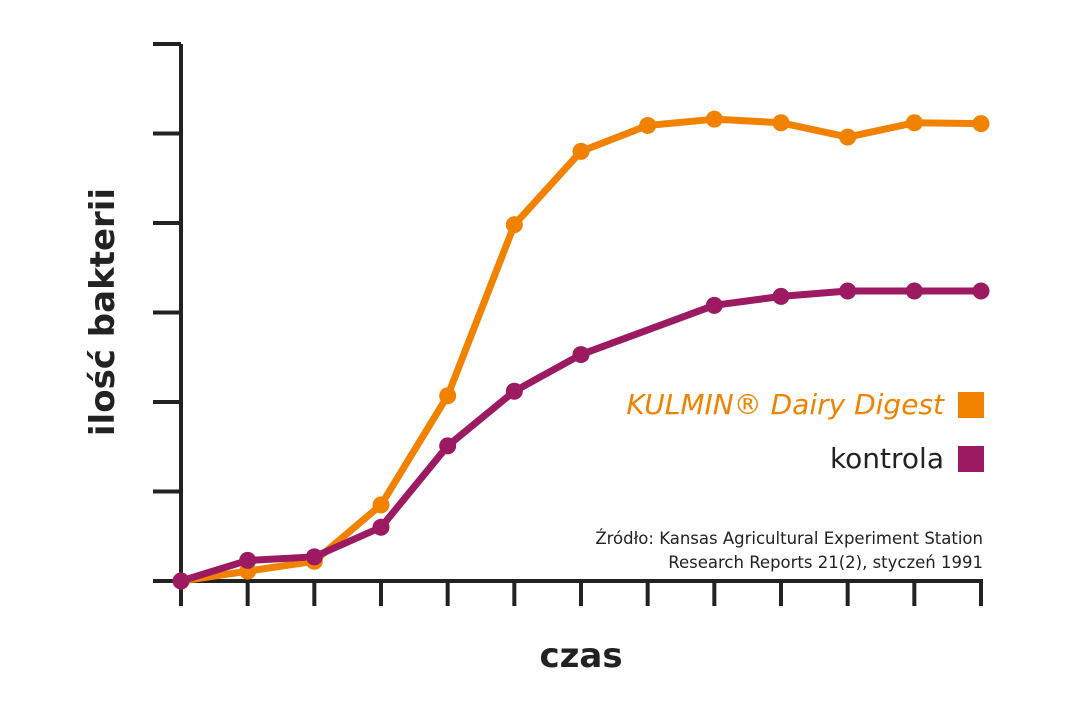  Describe the element at coordinates (886, 458) in the screenshot. I see `legend-label-kontrola: kontrola` at that location.